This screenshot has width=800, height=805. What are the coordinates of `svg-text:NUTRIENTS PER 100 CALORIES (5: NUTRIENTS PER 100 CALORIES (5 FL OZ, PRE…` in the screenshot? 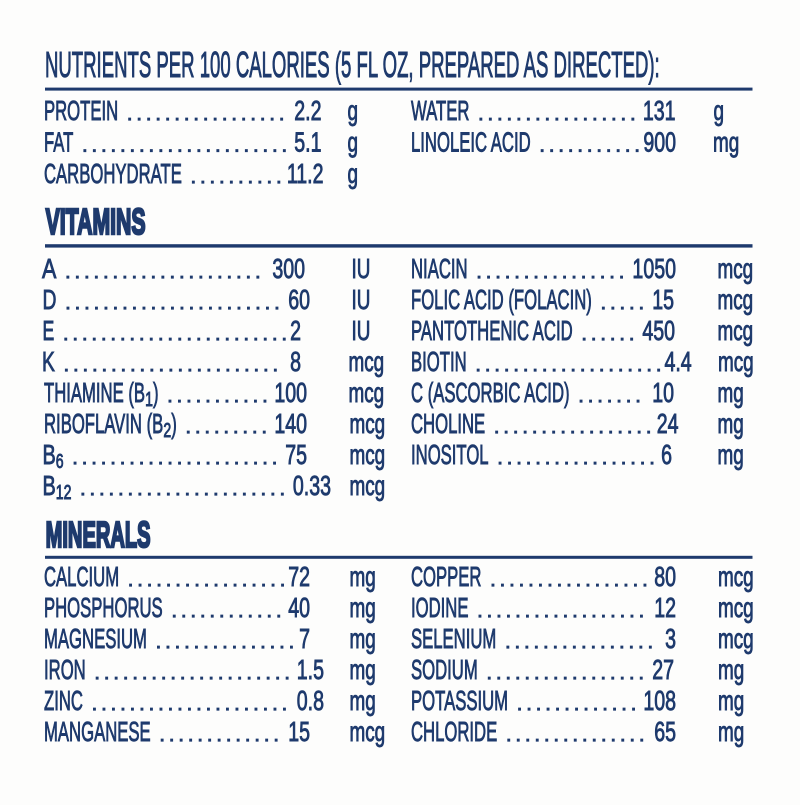 It's located at (352, 66).